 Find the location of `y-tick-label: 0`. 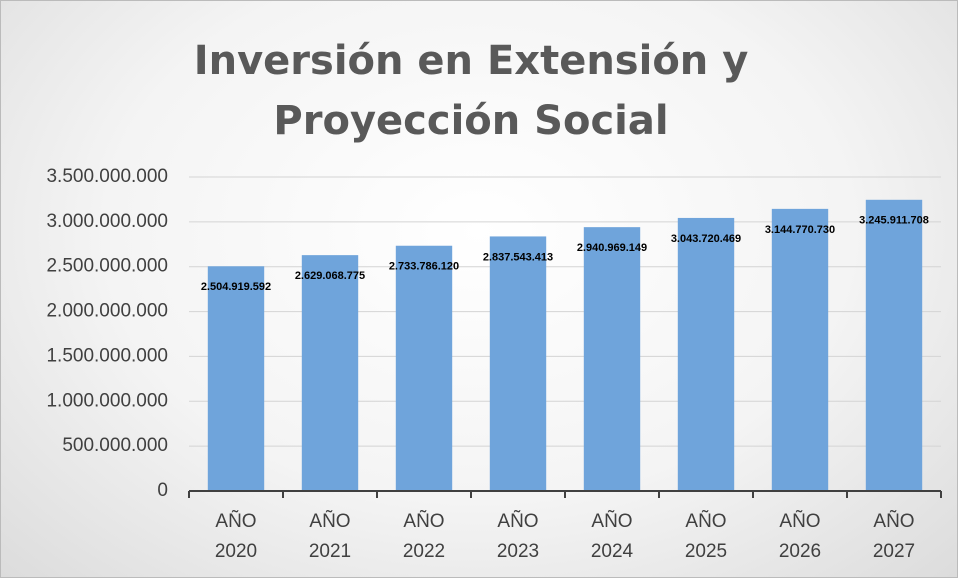

y-tick-label: 0 is located at coordinates (162, 490).